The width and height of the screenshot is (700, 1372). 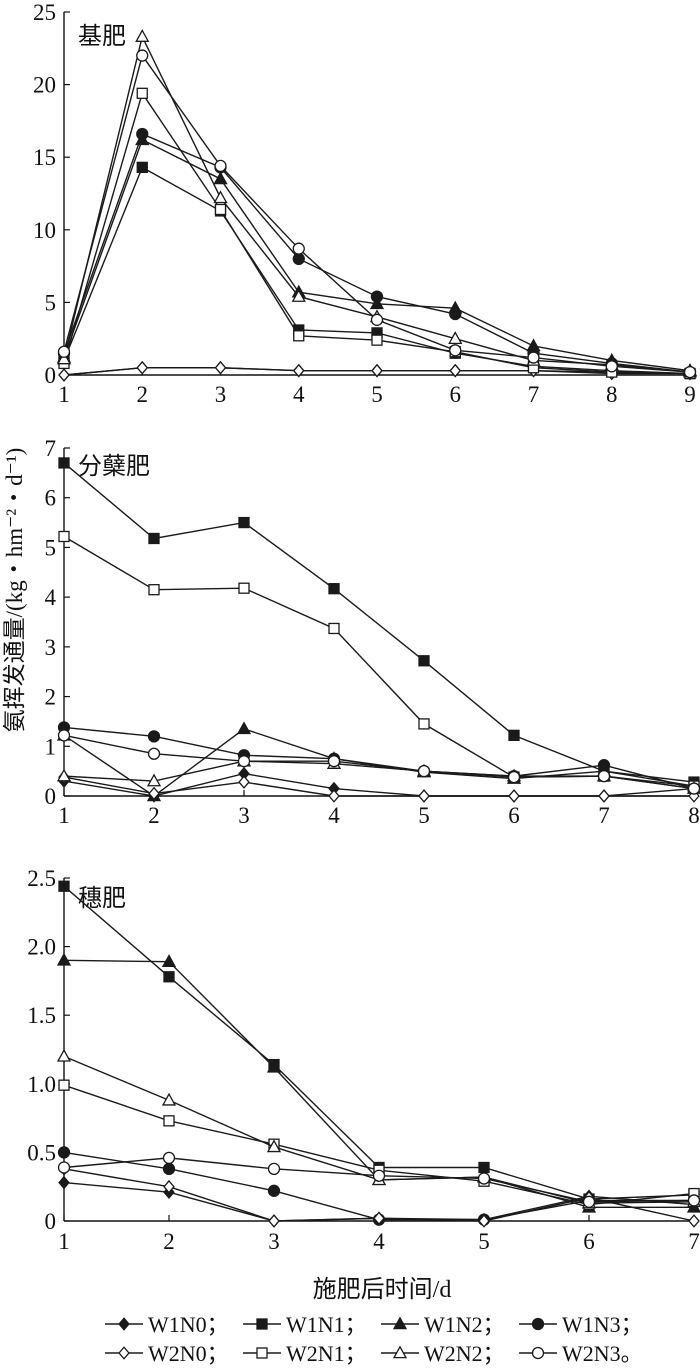 I want to click on legend-item-w1n3: W1N3；, so click(x=581, y=1324).